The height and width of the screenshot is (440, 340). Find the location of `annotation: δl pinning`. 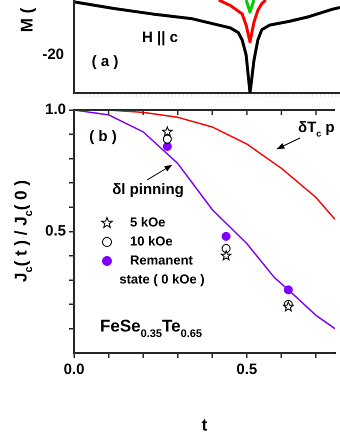

annotation: δl pinning is located at coordinates (148, 189).